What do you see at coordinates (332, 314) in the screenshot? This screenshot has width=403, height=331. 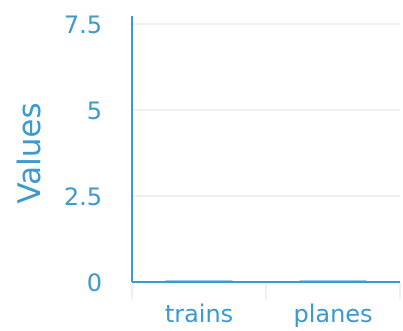 I see `x-tick-label: planes` at bounding box center [332, 314].